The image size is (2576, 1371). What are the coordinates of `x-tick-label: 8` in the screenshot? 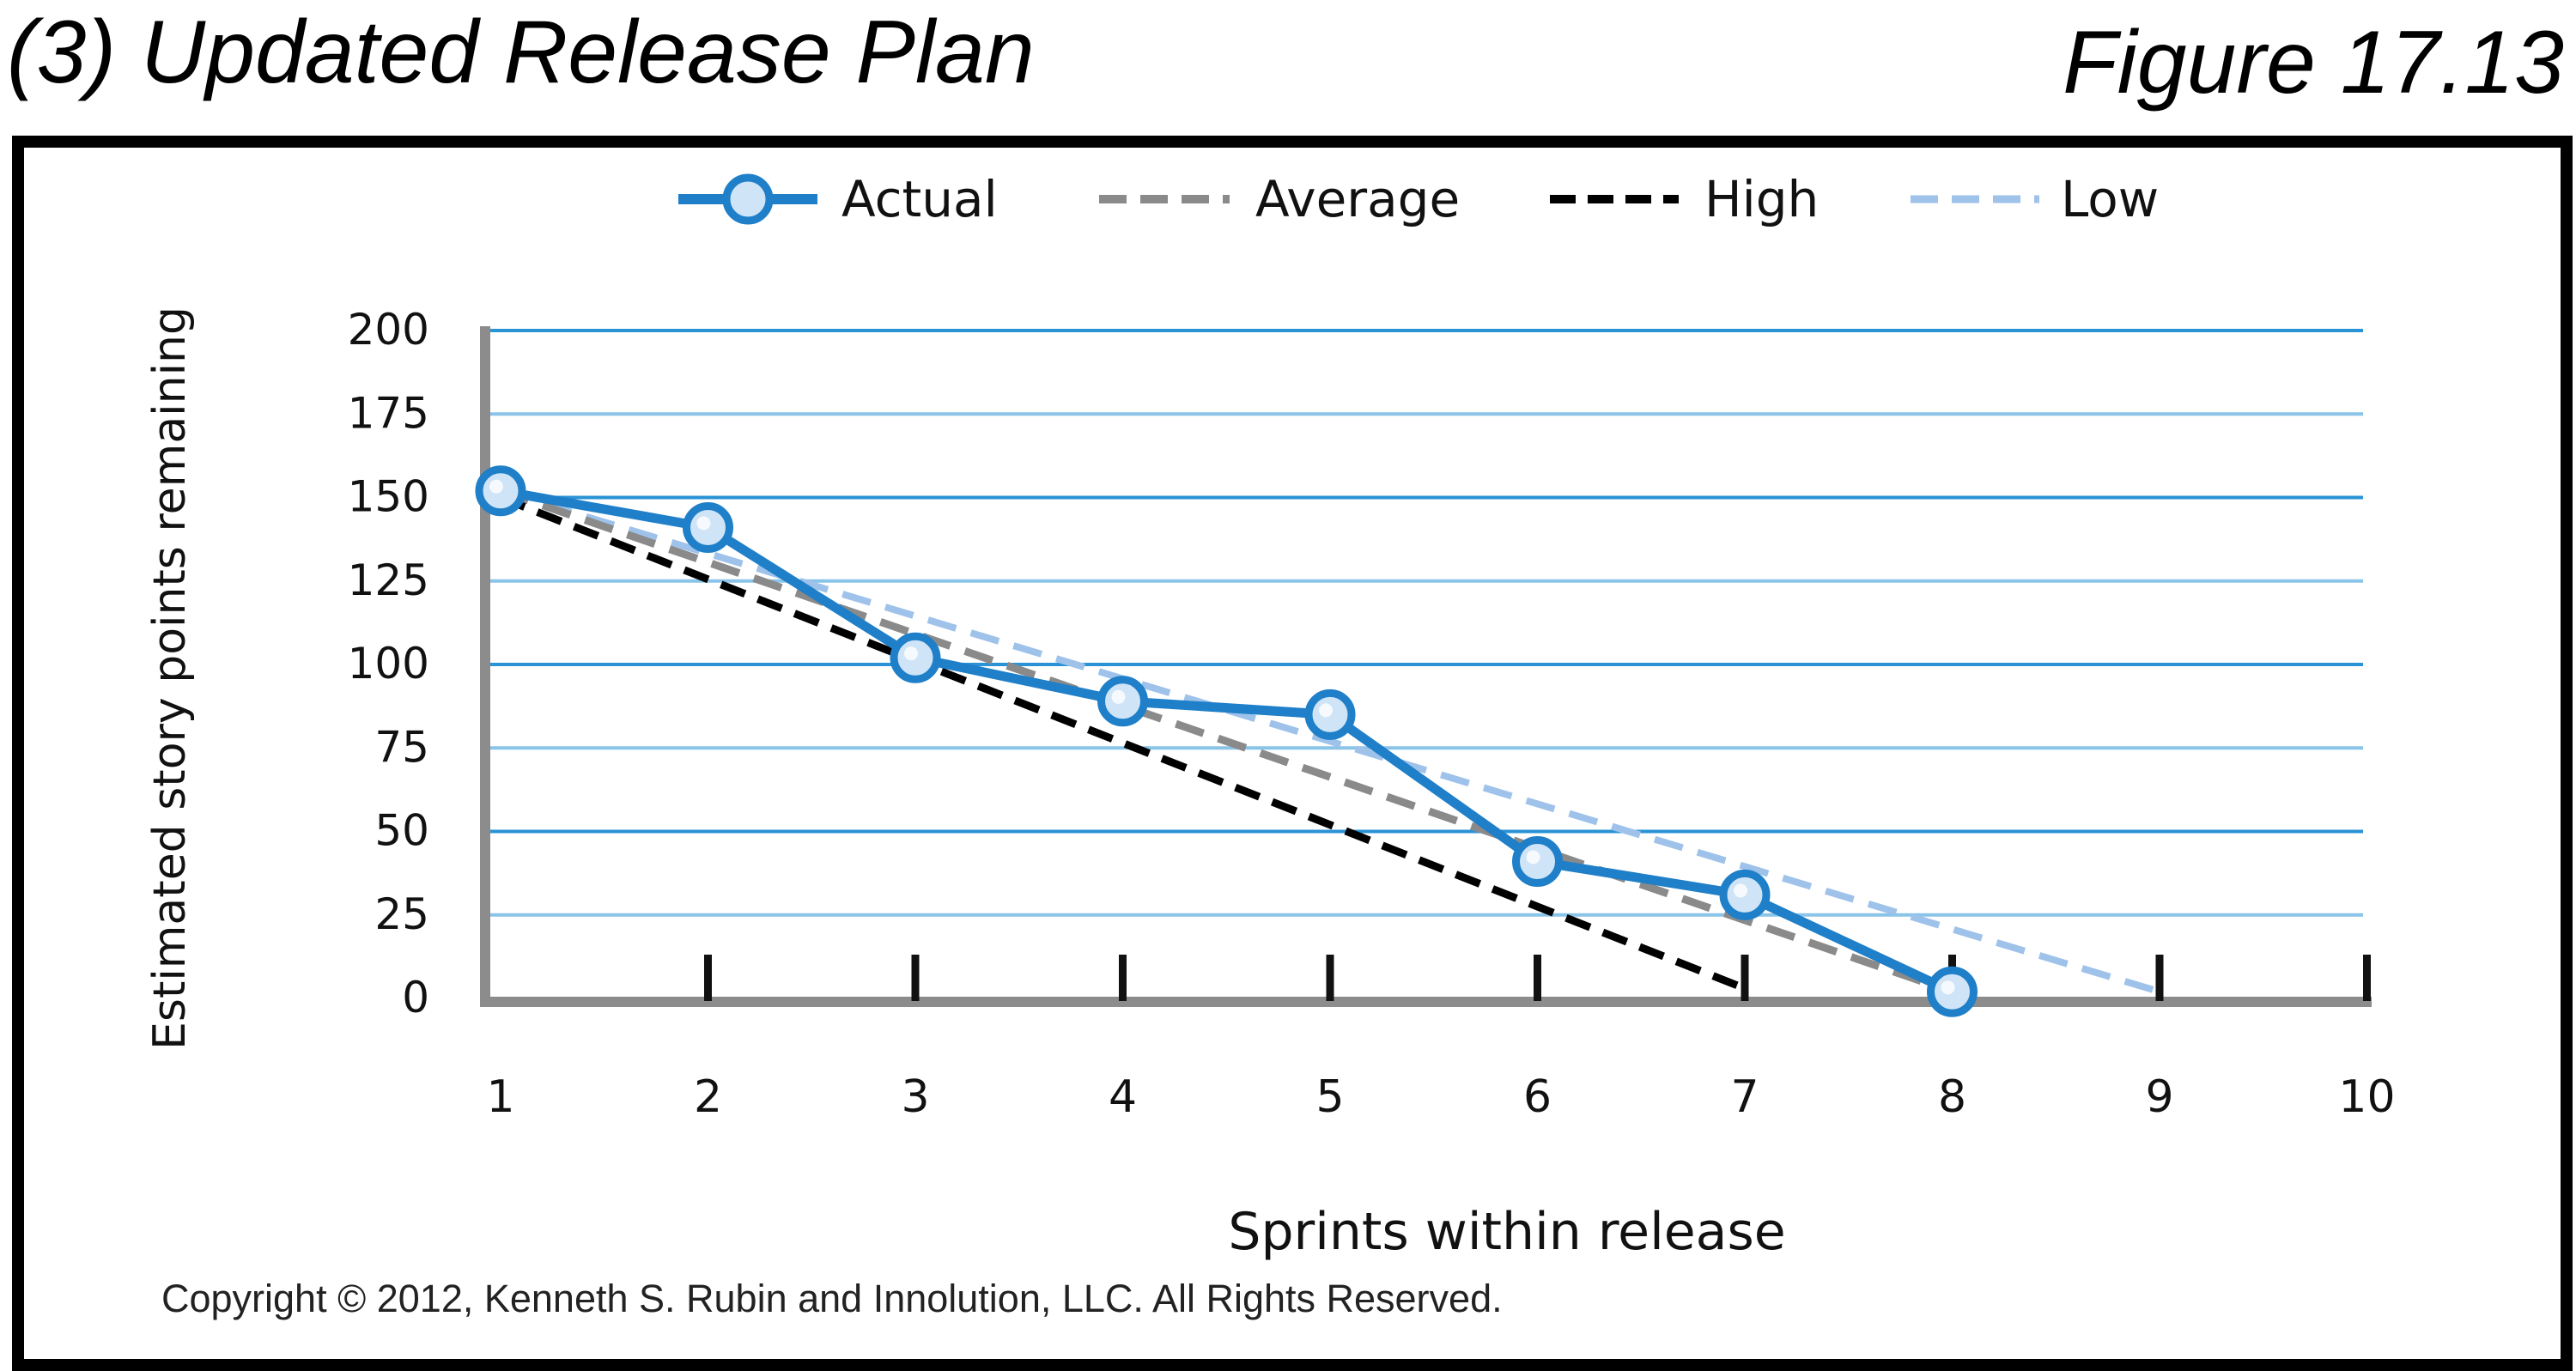 It's located at (1952, 1097).